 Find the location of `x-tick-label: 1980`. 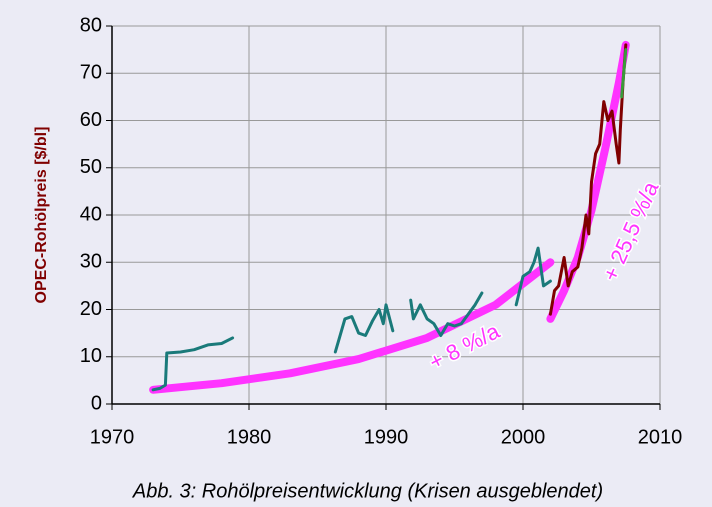

x-tick-label: 1980 is located at coordinates (249, 437).